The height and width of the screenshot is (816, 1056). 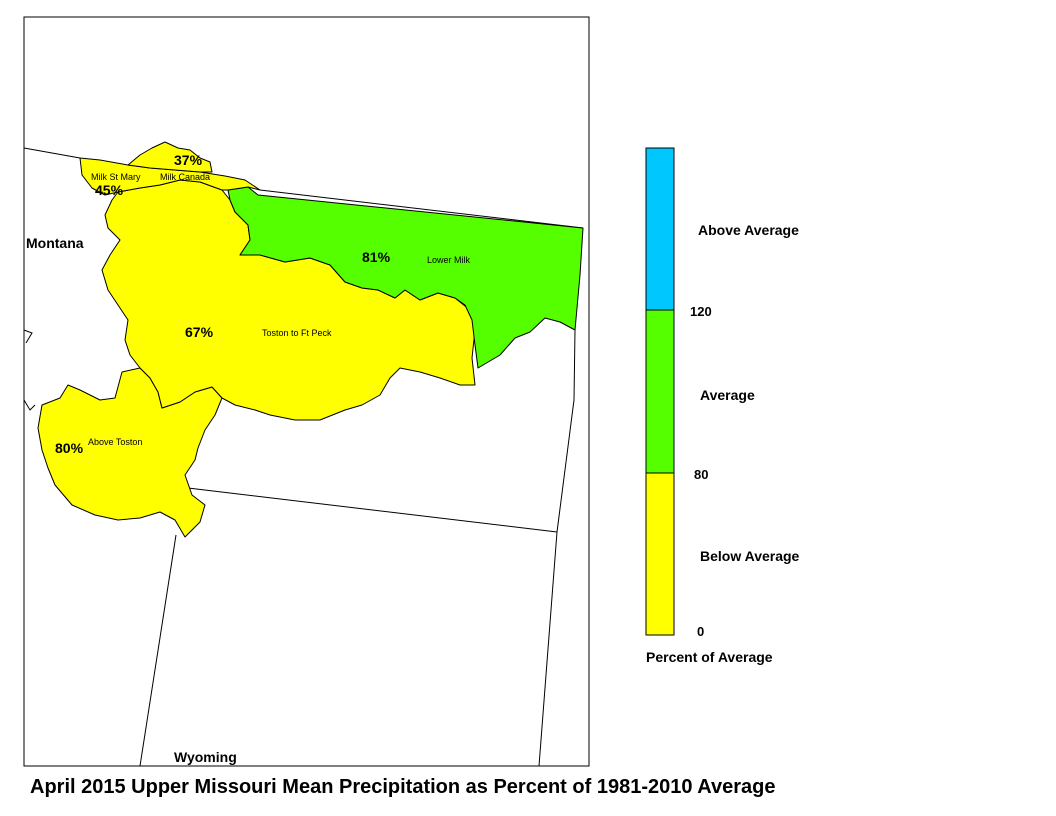 I want to click on legend-tick-0: 0, so click(x=700, y=631).